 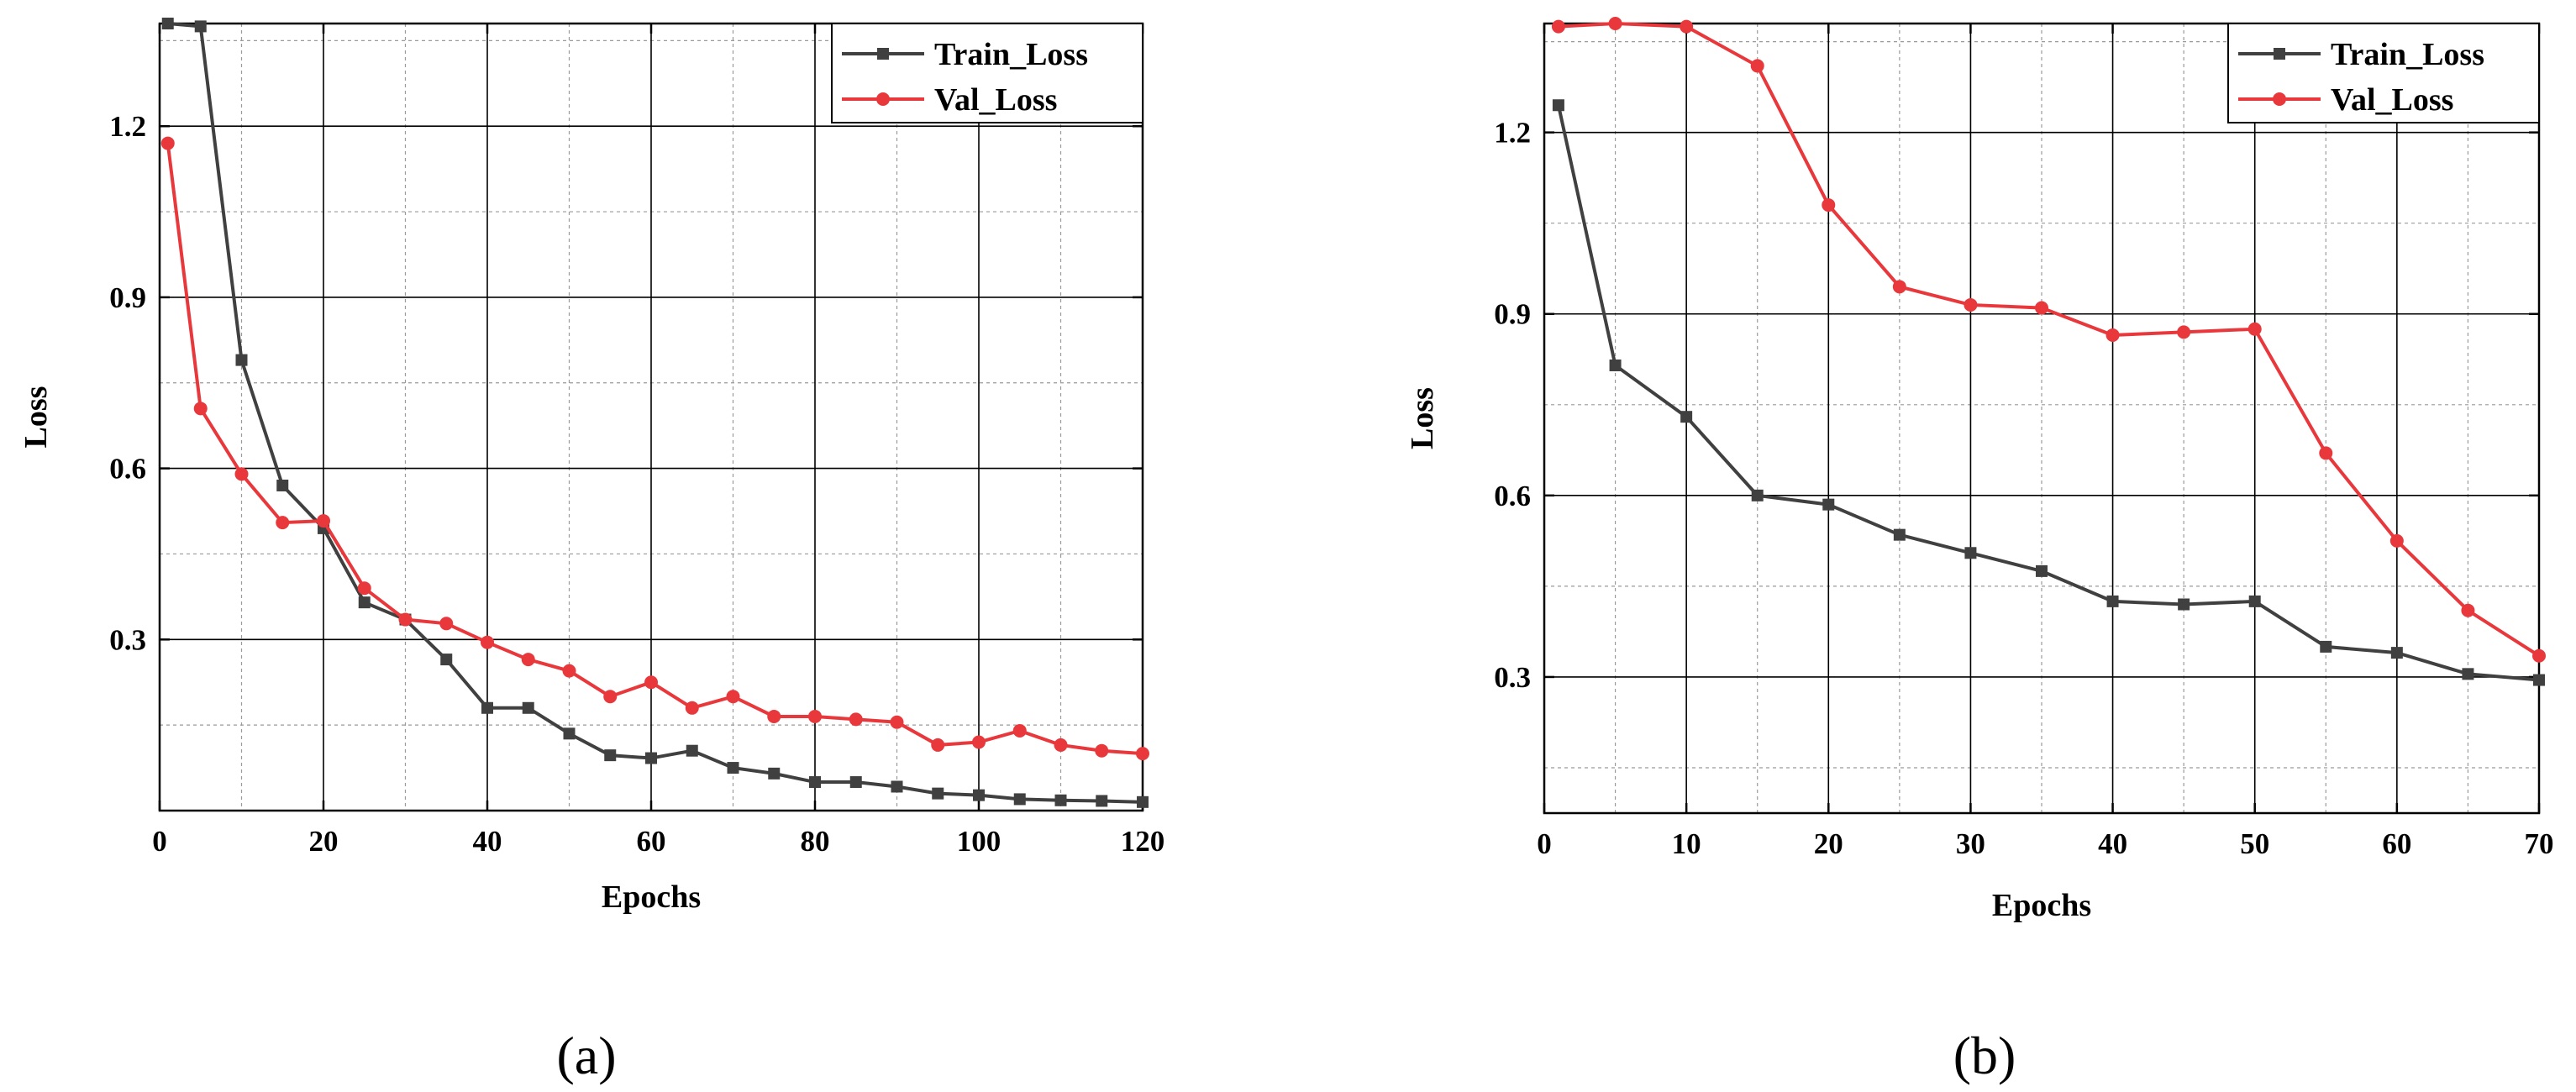 What do you see at coordinates (651, 897) in the screenshot?
I see `x-axis-title: Epochs` at bounding box center [651, 897].